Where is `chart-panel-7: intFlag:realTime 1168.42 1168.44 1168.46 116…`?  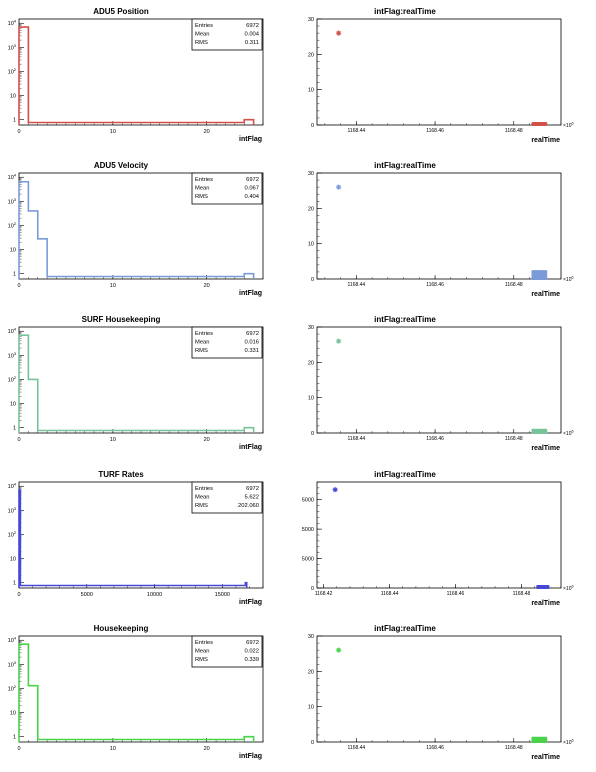
chart-panel-7: intFlag:realTime 1168.42 1168.44 1168.46 116… is located at coordinates (438, 538).